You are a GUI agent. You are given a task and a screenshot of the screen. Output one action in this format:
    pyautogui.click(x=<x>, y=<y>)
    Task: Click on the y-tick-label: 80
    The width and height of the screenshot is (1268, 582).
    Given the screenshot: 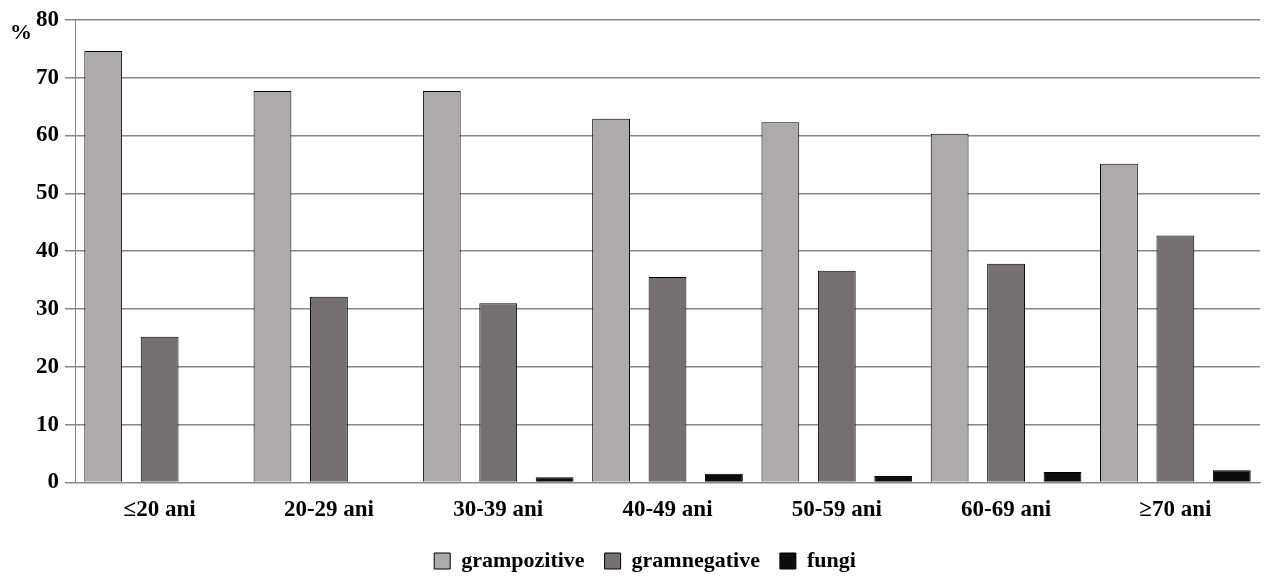 What is the action you would take?
    pyautogui.click(x=47, y=18)
    